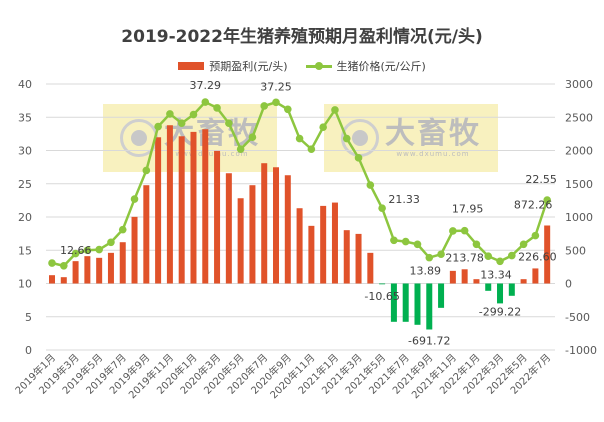 The height and width of the screenshot is (422, 604). What do you see at coordinates (302, 66) in the screenshot?
I see `legend: 预期盈利(元/头) 生猪价格(元/公斤)` at bounding box center [302, 66].